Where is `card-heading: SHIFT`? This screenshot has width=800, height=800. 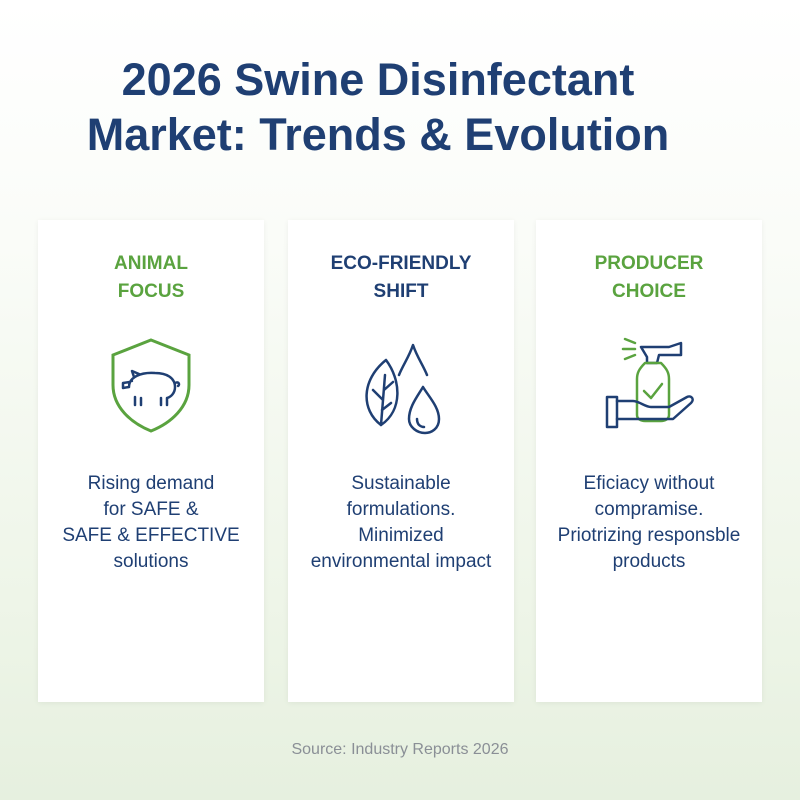
card-heading: SHIFT is located at coordinates (401, 291).